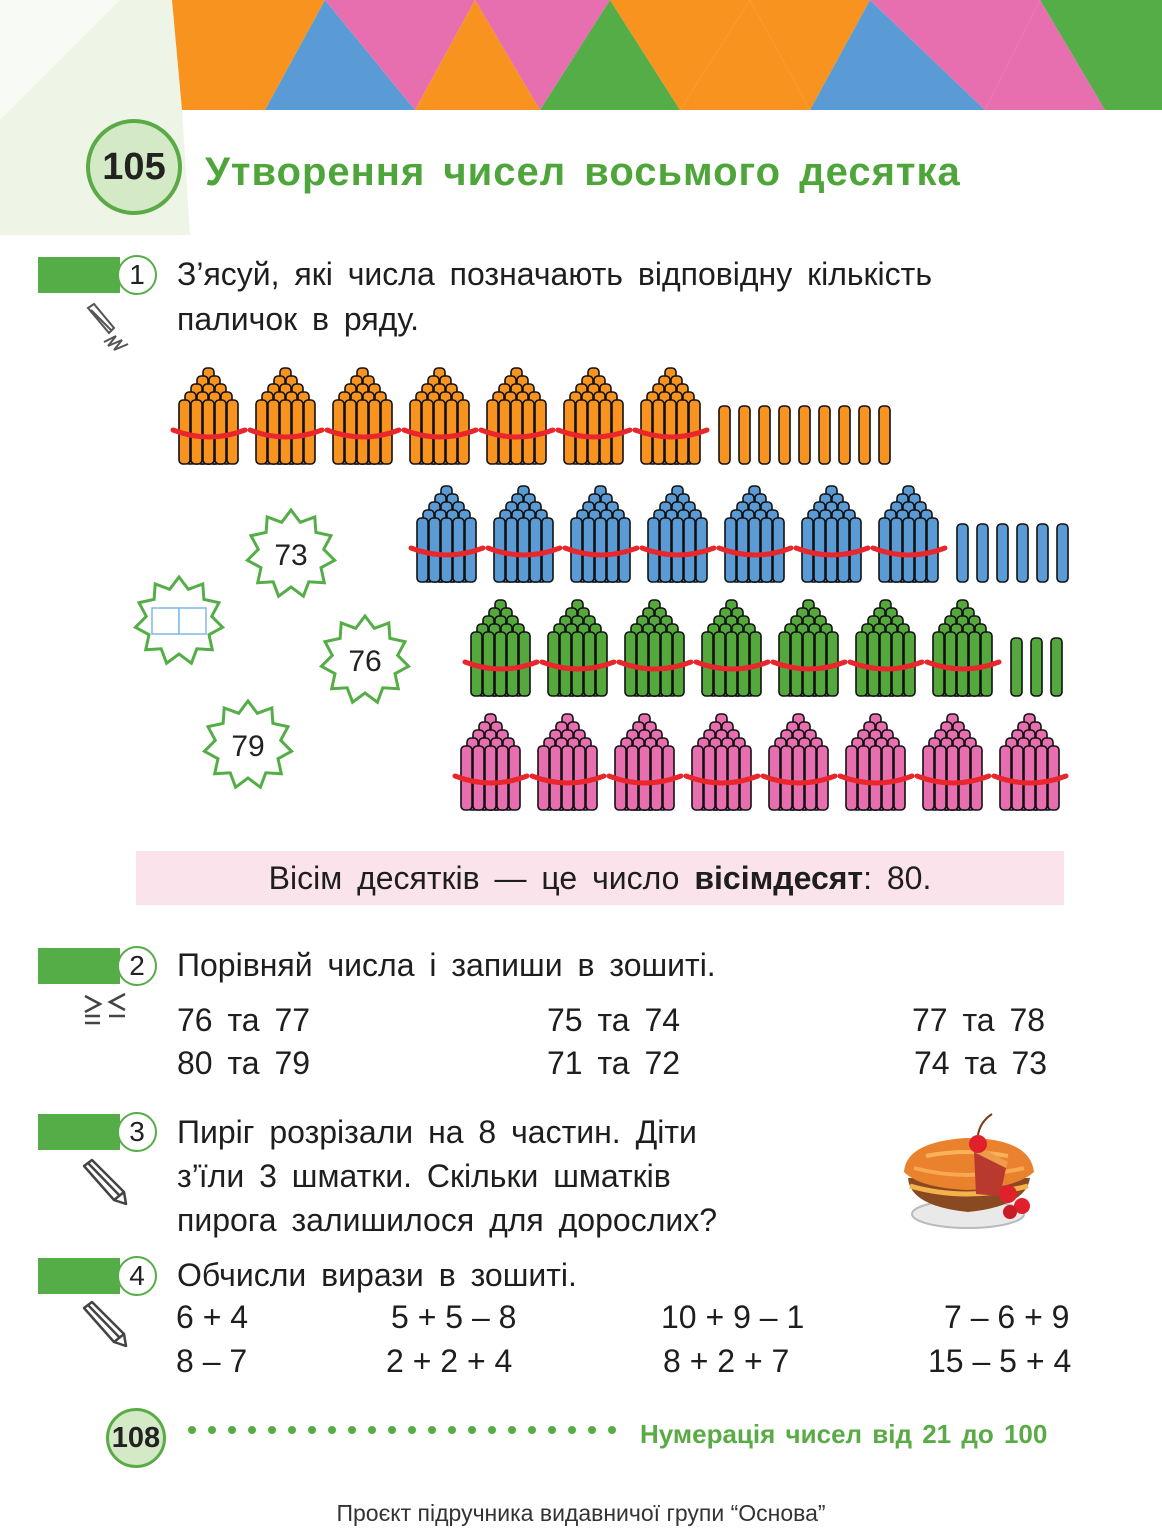  I want to click on star-number-label: 79, so click(247, 746).